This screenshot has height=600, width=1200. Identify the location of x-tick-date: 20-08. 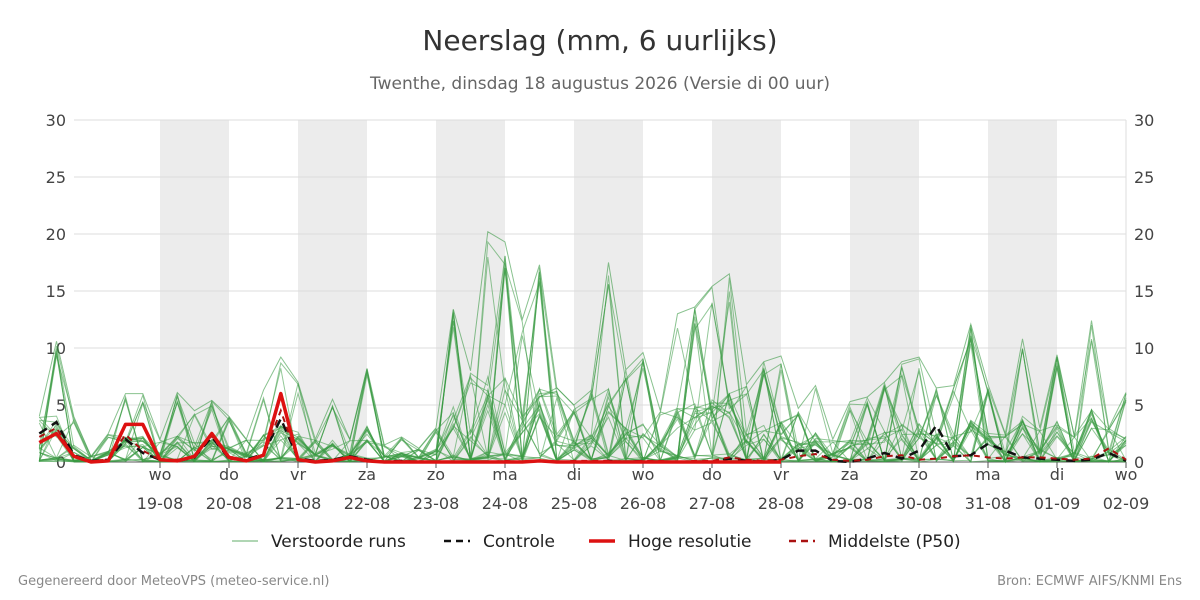
(229, 503).